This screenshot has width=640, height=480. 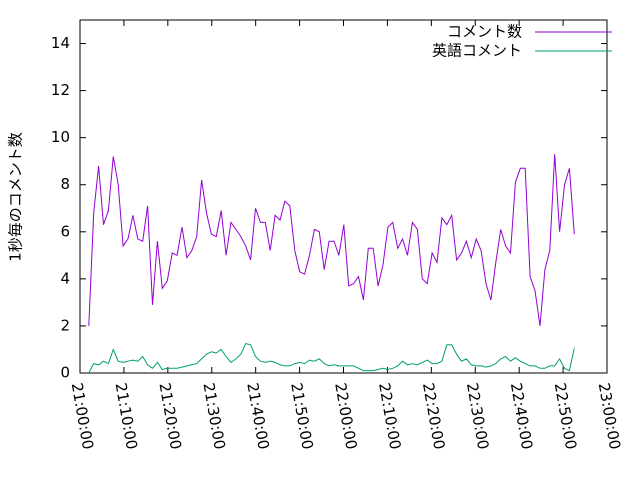 I want to click on x-tick-label: 22:10:00, so click(x=389, y=415).